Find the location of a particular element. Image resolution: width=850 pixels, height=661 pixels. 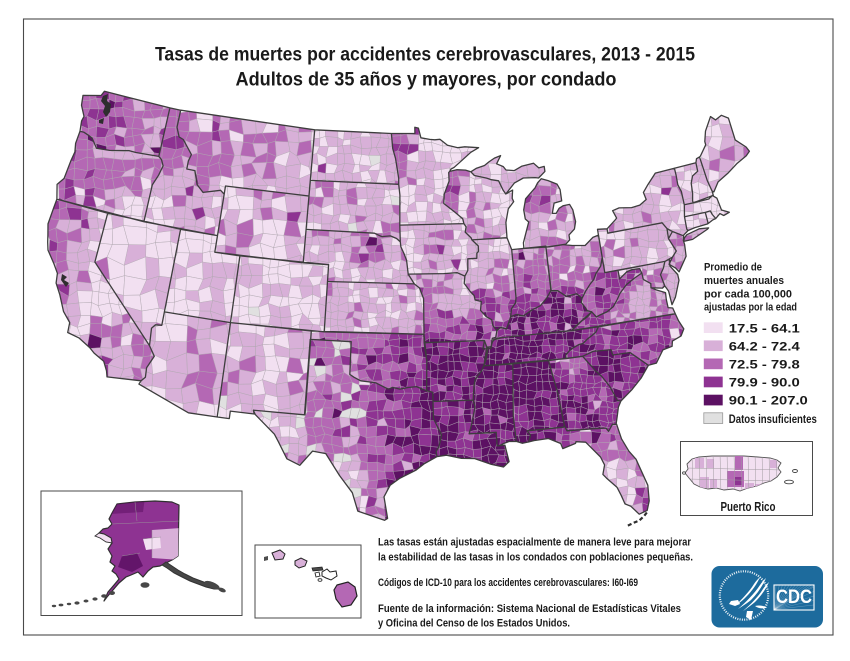

svg-text: Promedio de is located at coordinates (733, 268).